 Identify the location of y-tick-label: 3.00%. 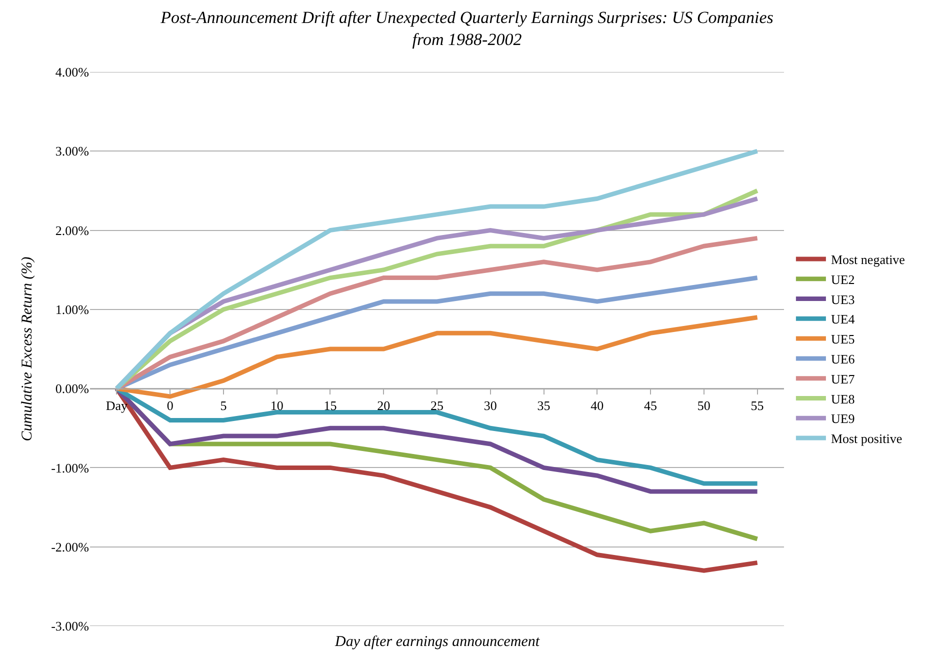
(72, 151).